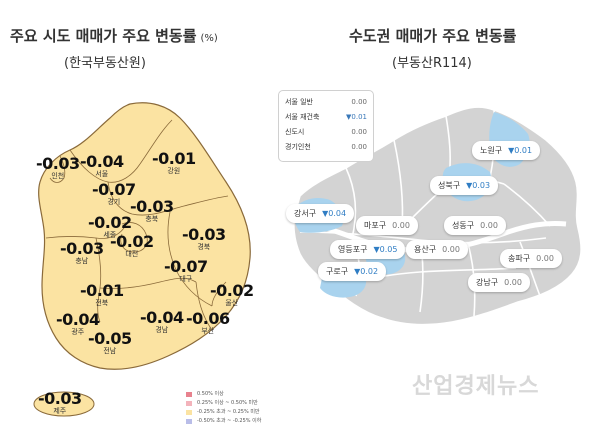 The width and height of the screenshot is (600, 446). I want to click on left-panel-title: 주요 시도 매매가 주요 변동률 (%), so click(114, 35).